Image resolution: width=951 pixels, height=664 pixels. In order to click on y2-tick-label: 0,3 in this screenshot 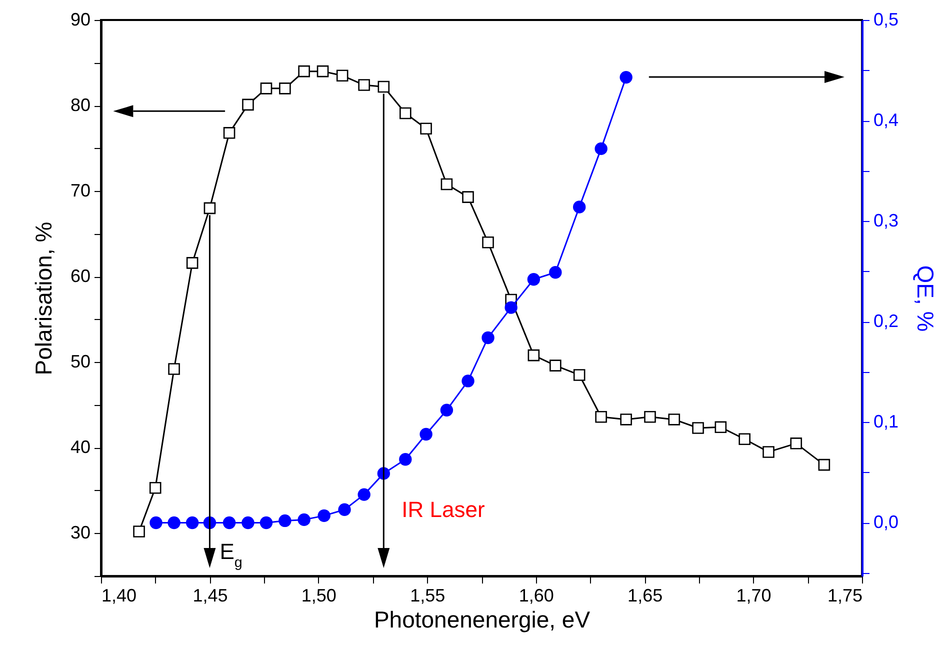, I will do `click(886, 220)`.